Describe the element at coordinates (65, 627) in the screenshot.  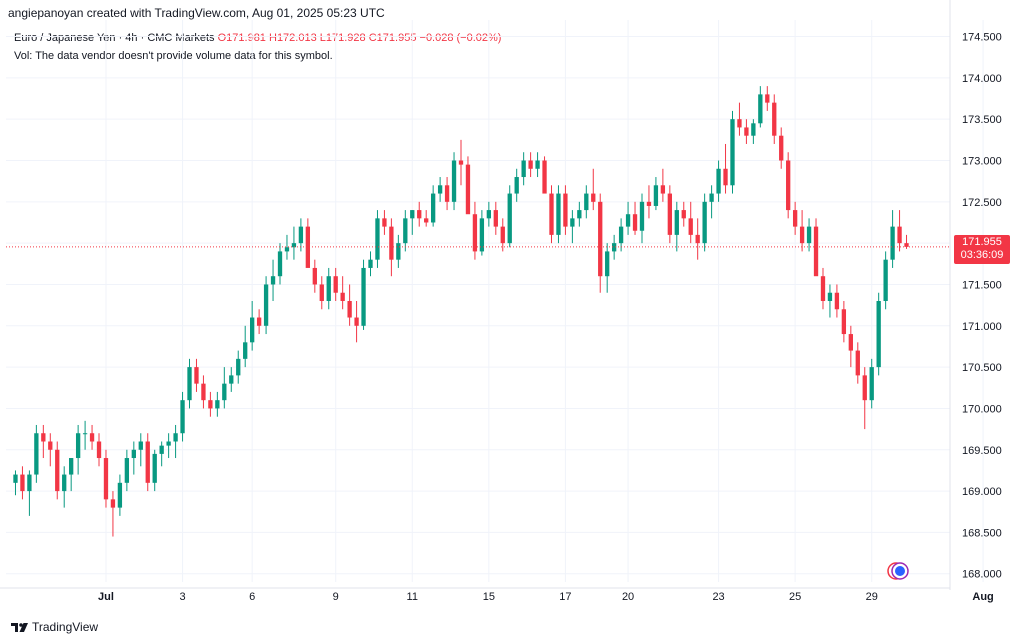
I see `tradingview-brand: TradingView` at that location.